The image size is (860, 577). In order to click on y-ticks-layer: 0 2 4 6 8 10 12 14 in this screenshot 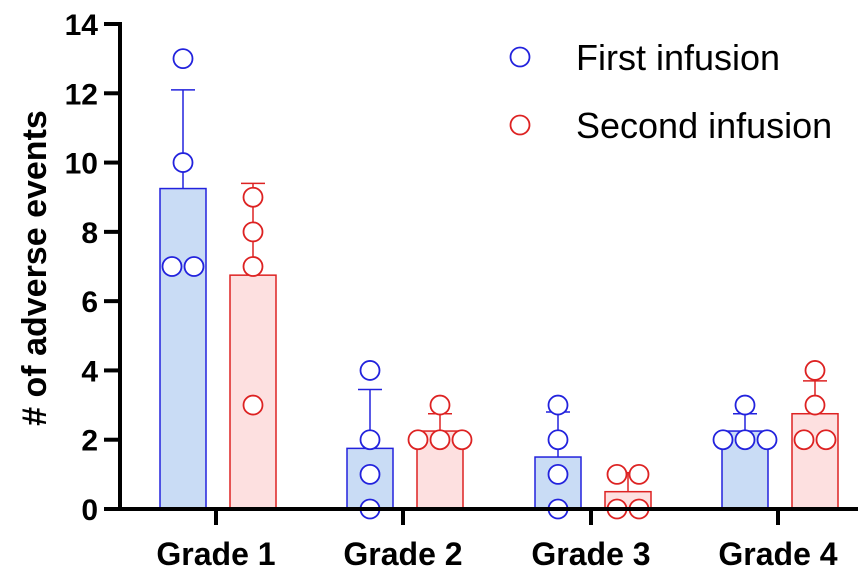, I will do `click(92, 268)`.